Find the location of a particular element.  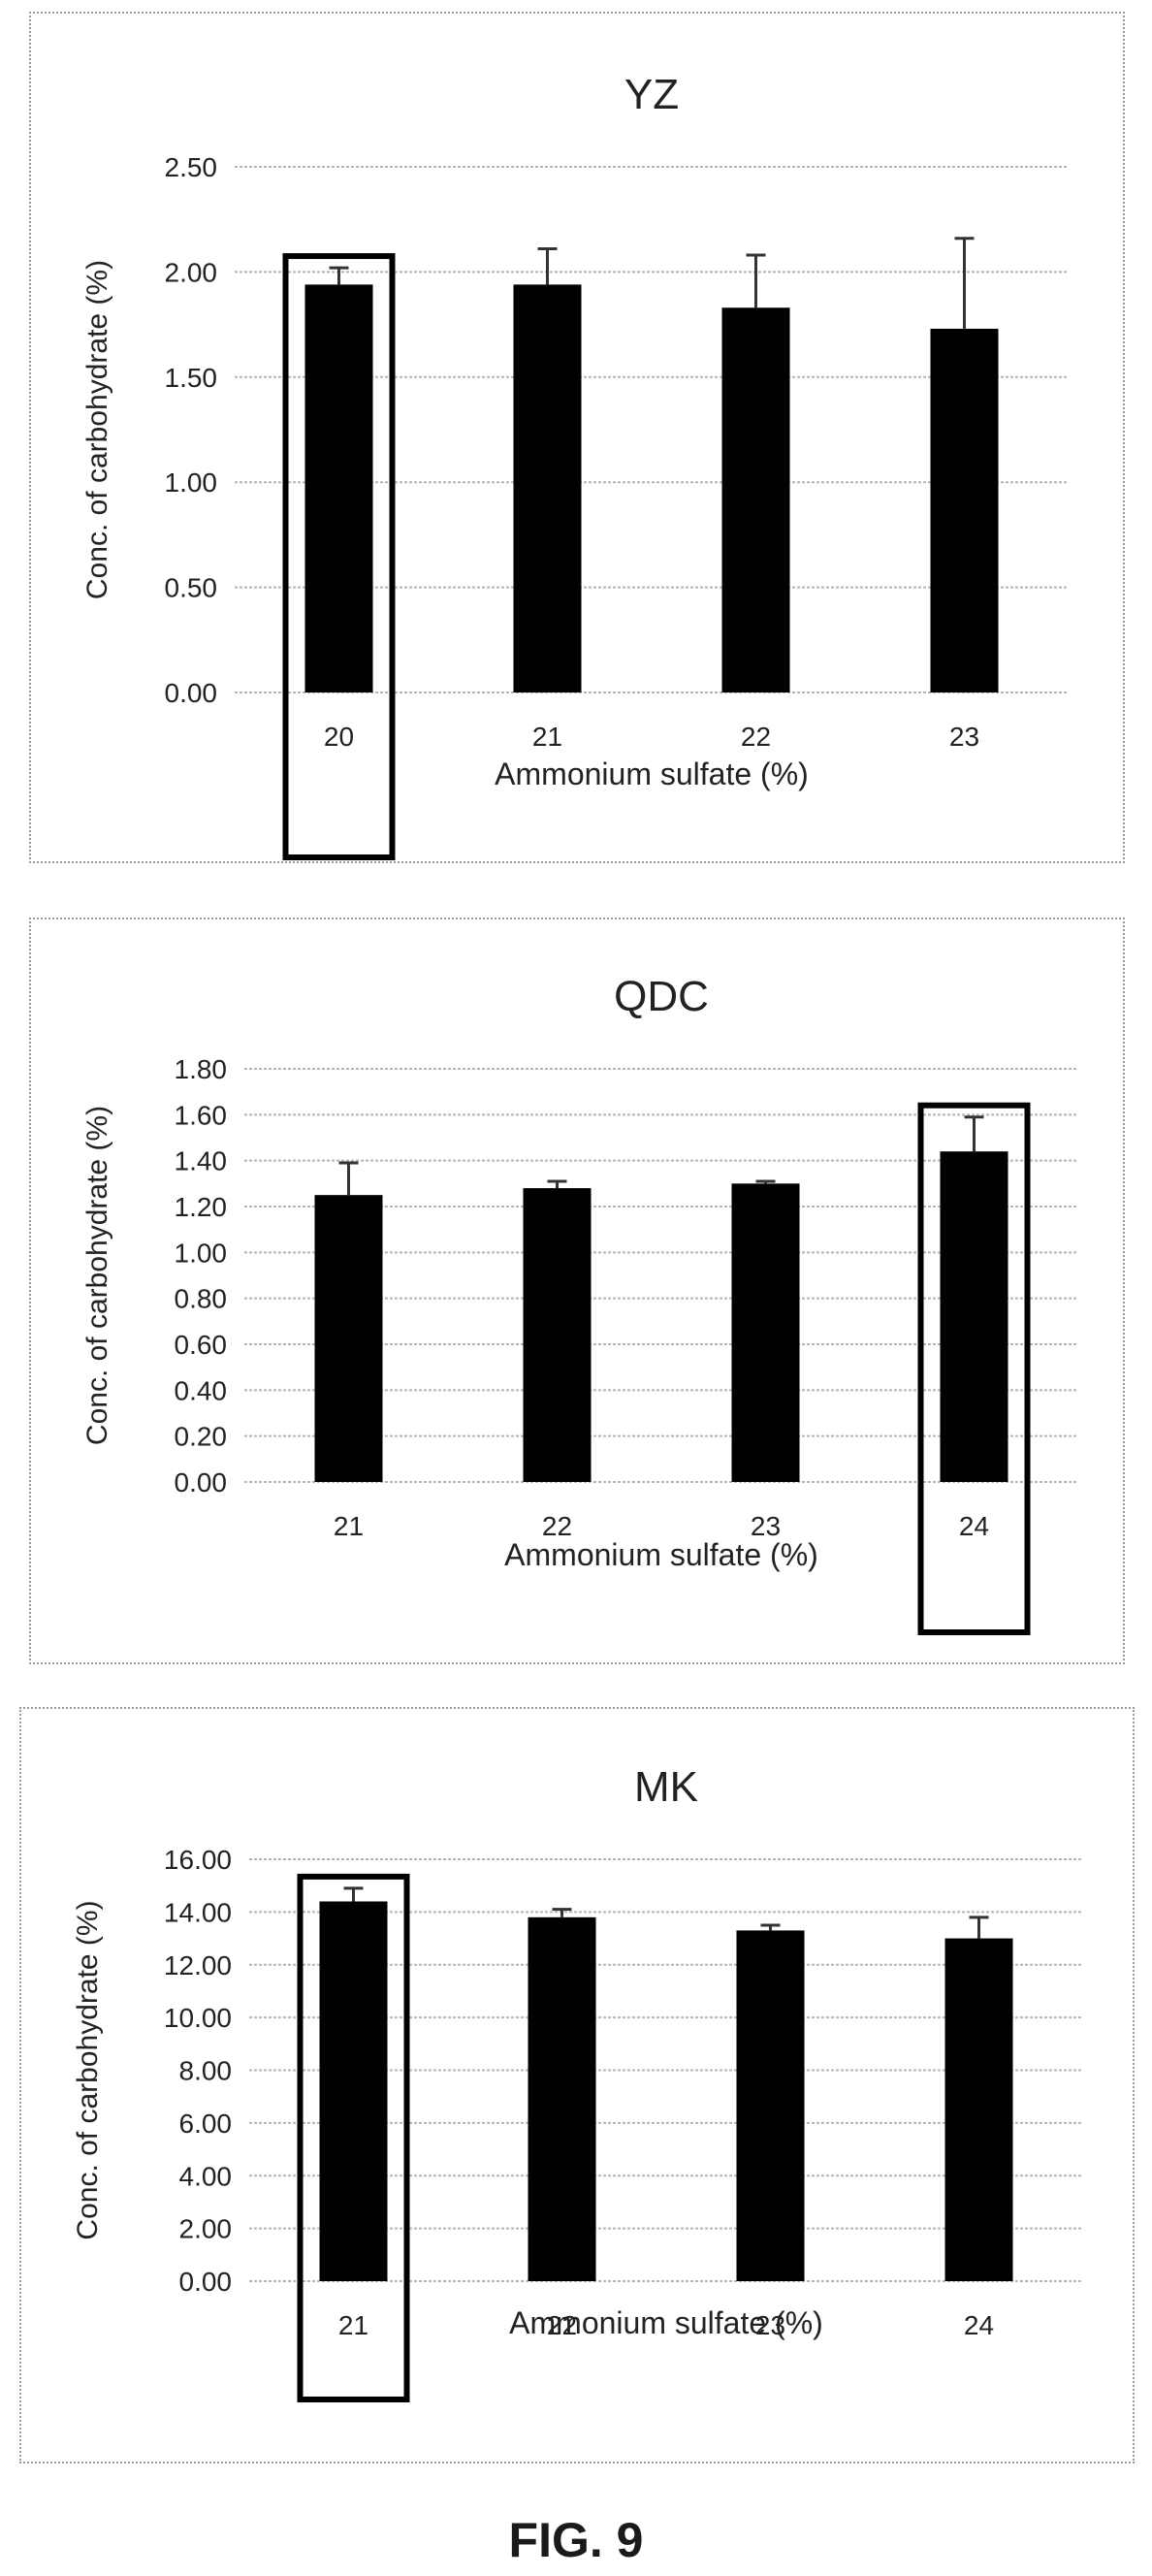

y-tick-label: 0.20 is located at coordinates (201, 1437).